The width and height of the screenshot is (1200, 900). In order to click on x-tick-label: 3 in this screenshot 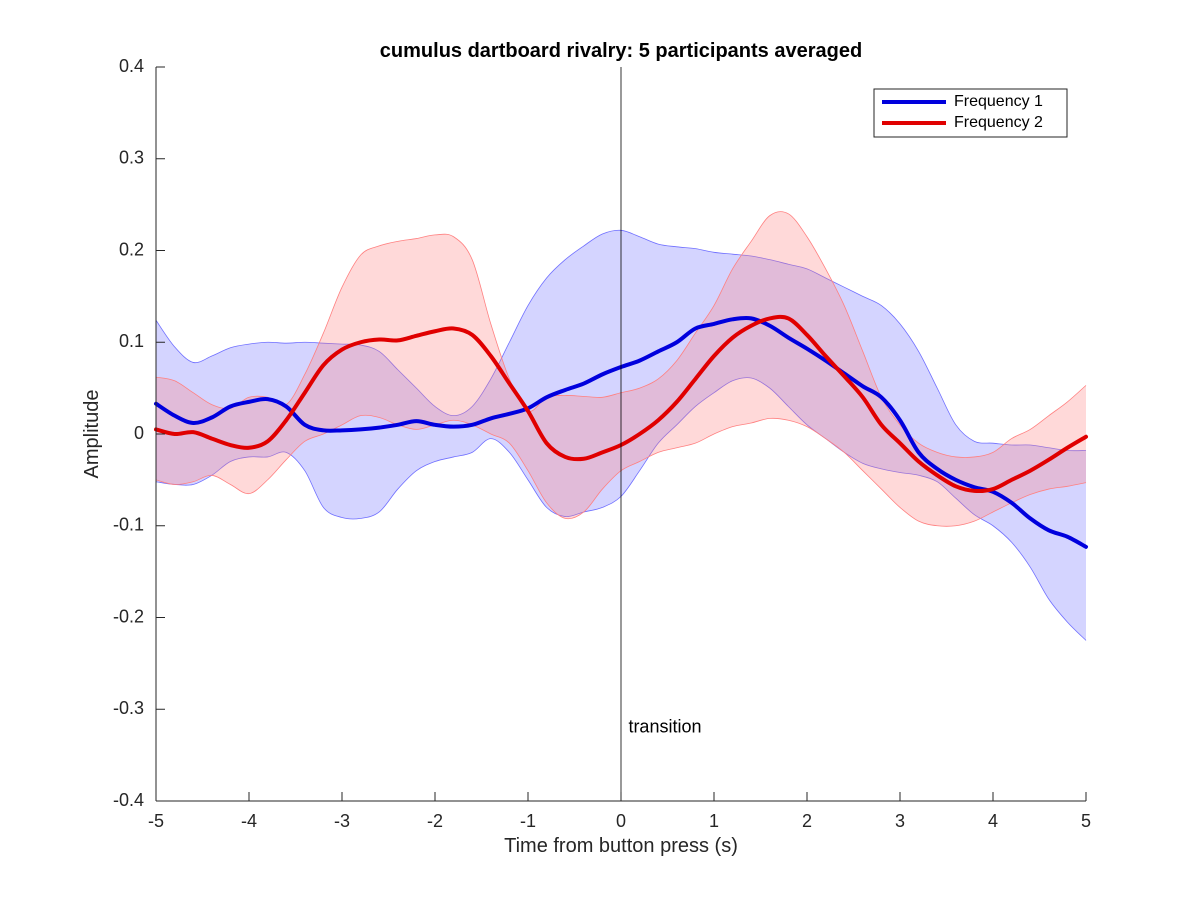, I will do `click(900, 821)`.